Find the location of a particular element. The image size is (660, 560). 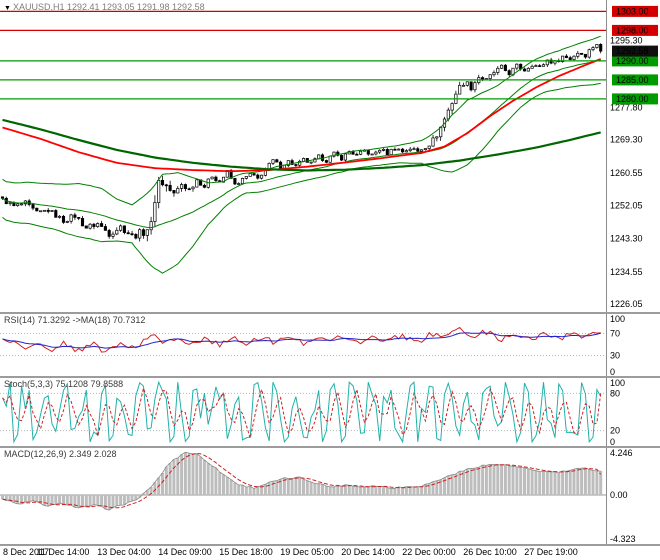

price-tag: 1298.00 is located at coordinates (635, 30).